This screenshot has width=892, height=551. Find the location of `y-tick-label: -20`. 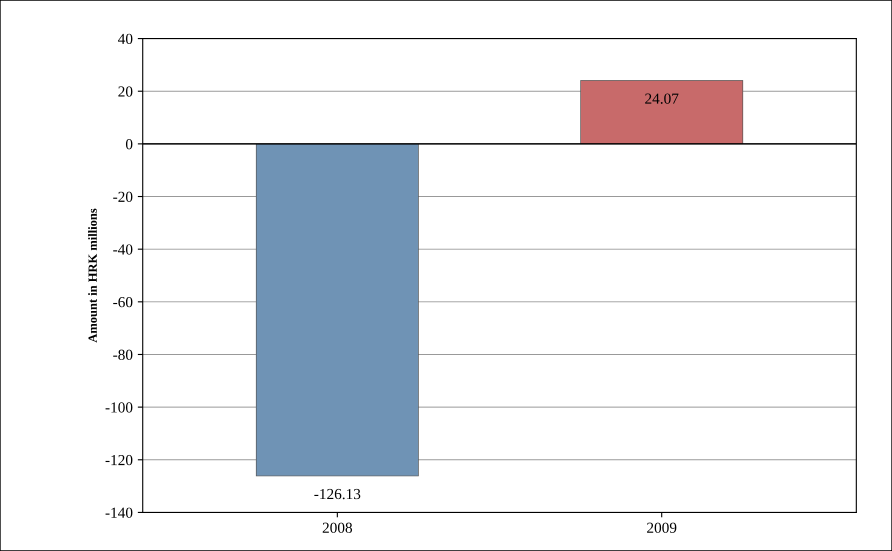

y-tick-label: -20 is located at coordinates (122, 197).